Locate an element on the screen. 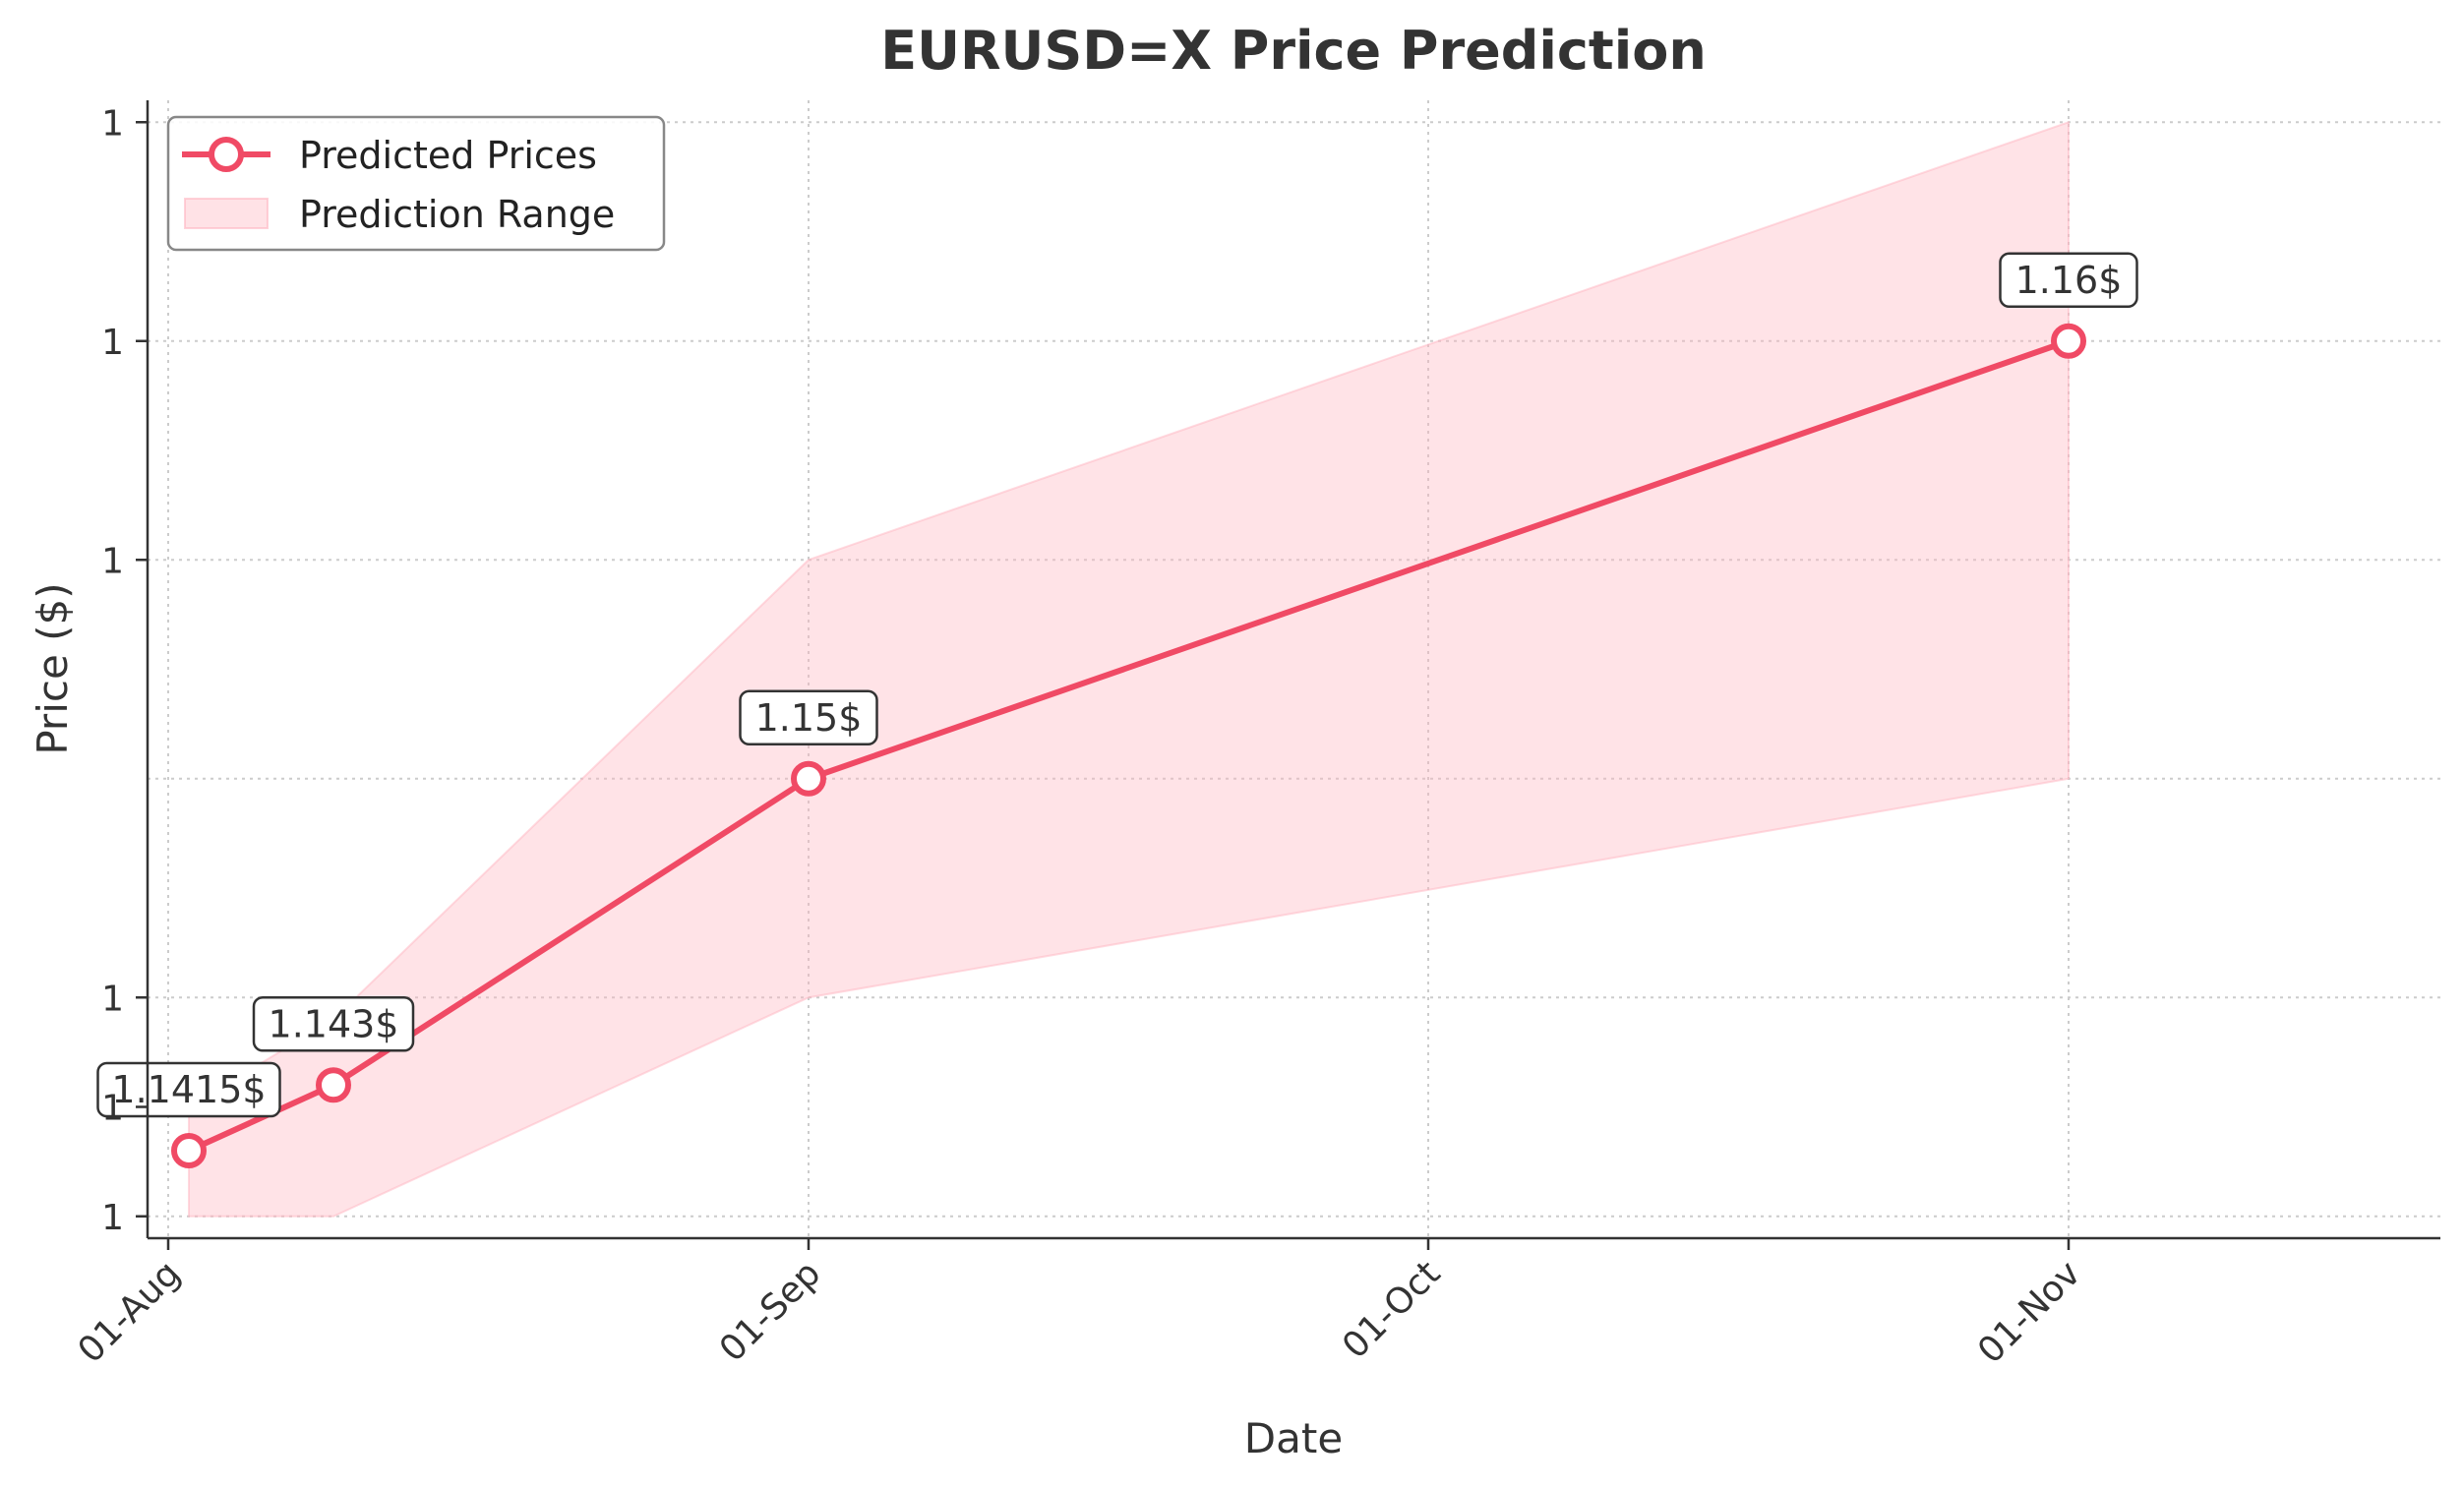 The image size is (2464, 1488). legend-frame is located at coordinates (416, 183).